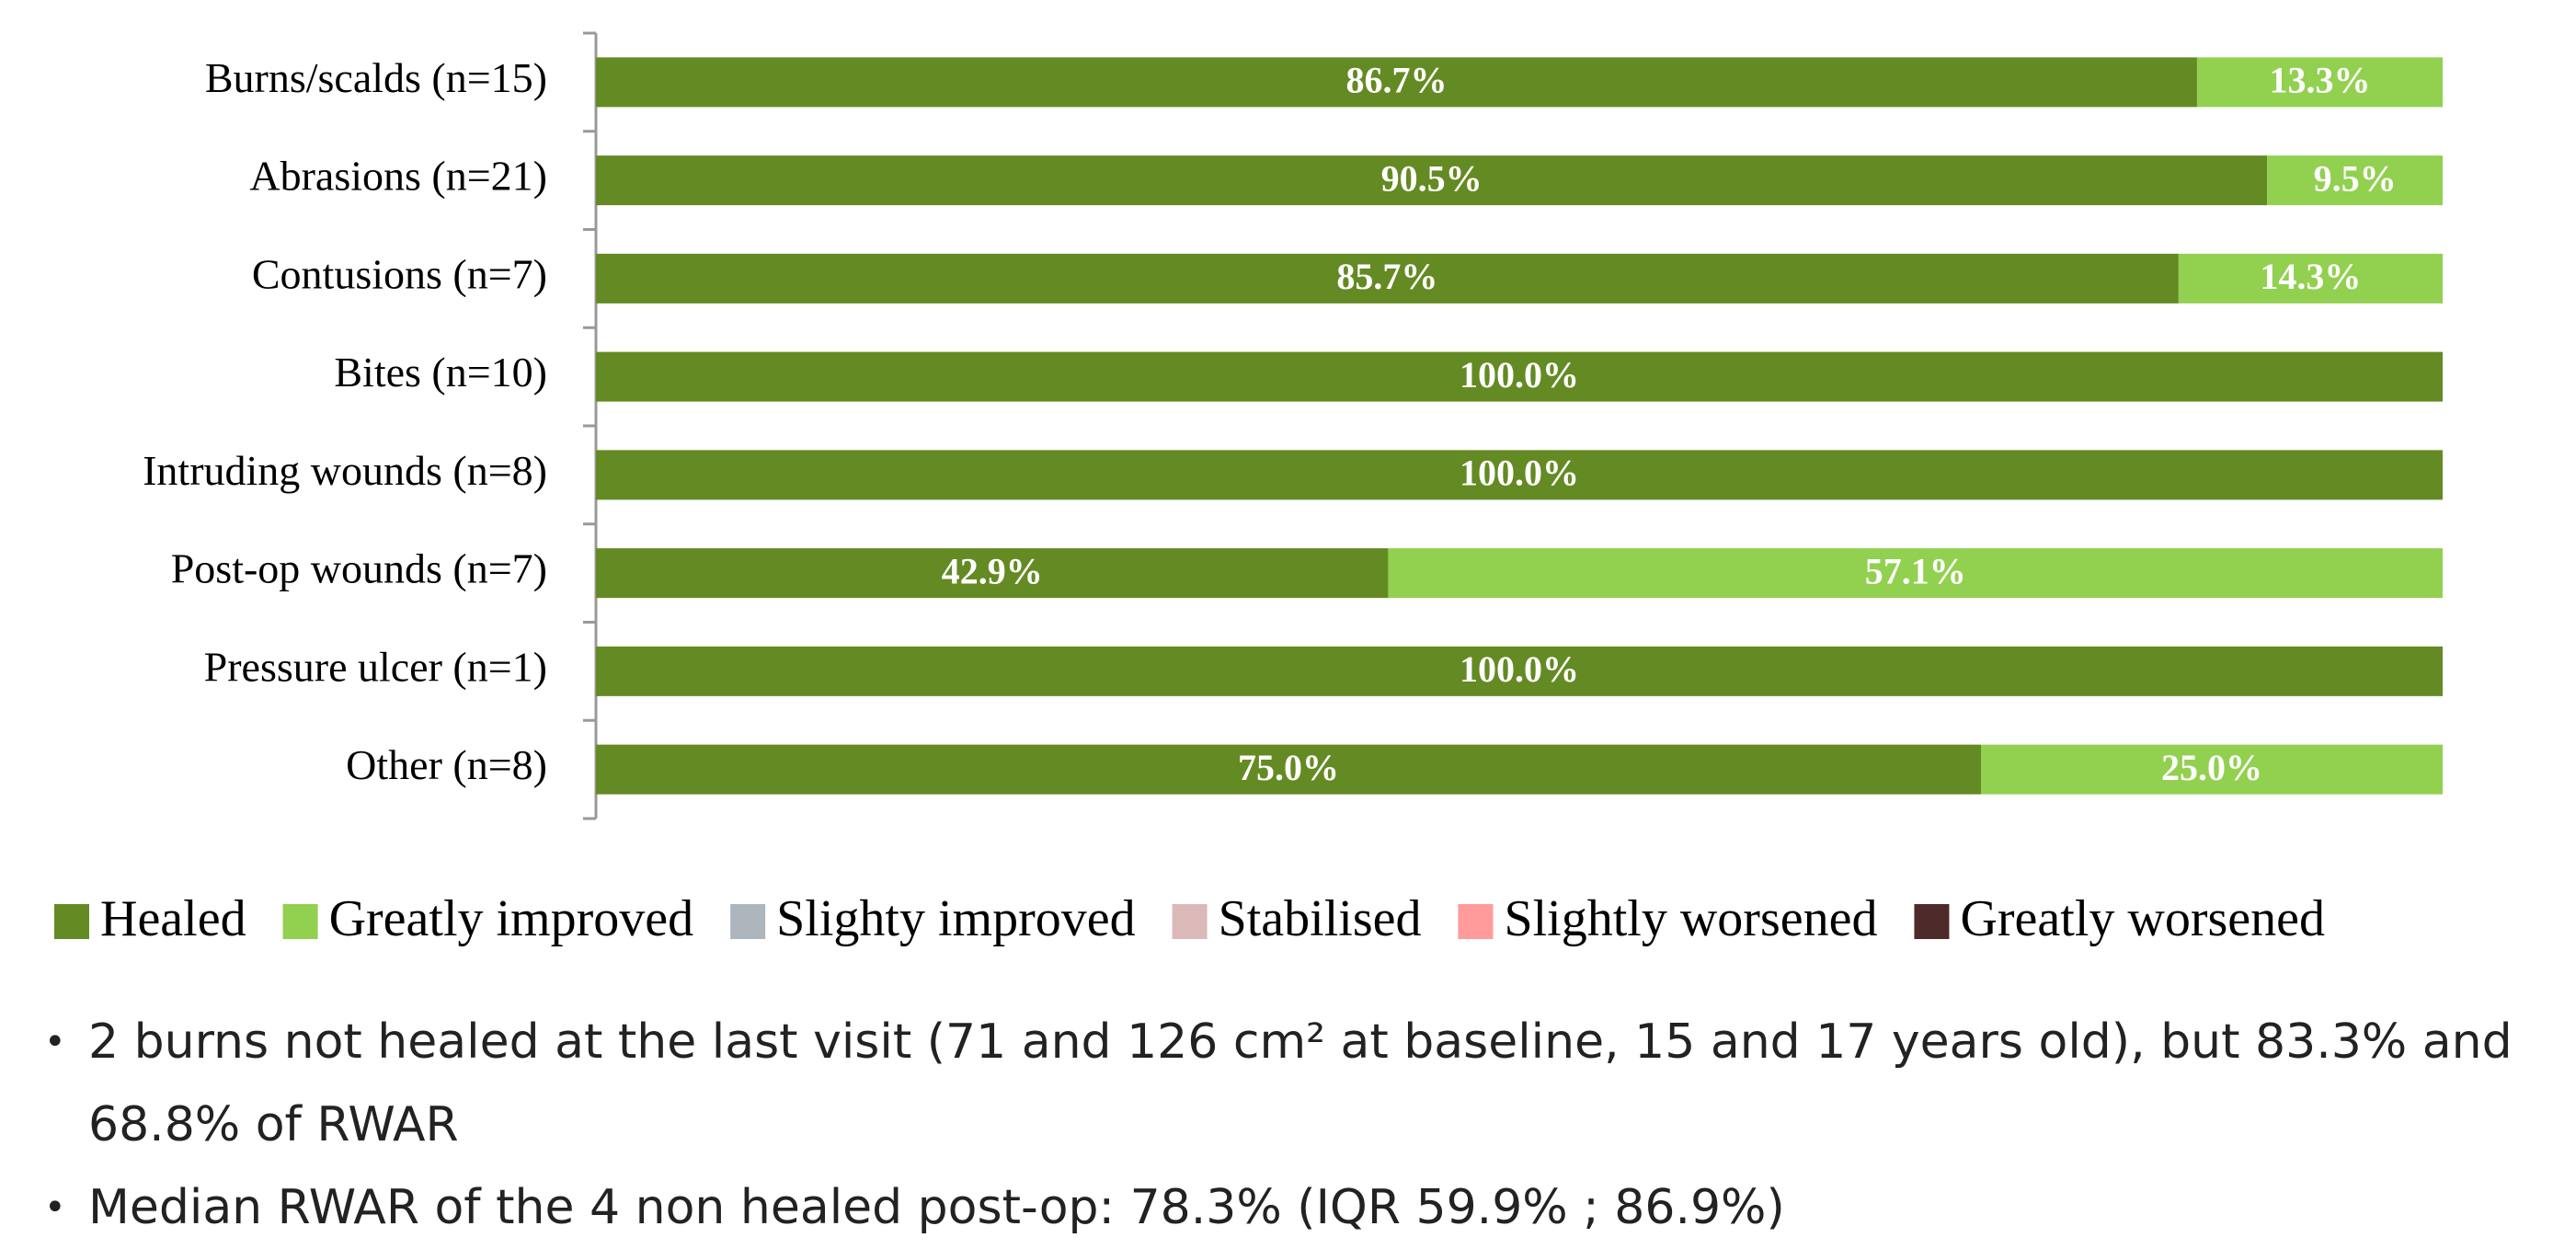 The width and height of the screenshot is (2576, 1249). I want to click on data-label: 75.0%, so click(1289, 767).